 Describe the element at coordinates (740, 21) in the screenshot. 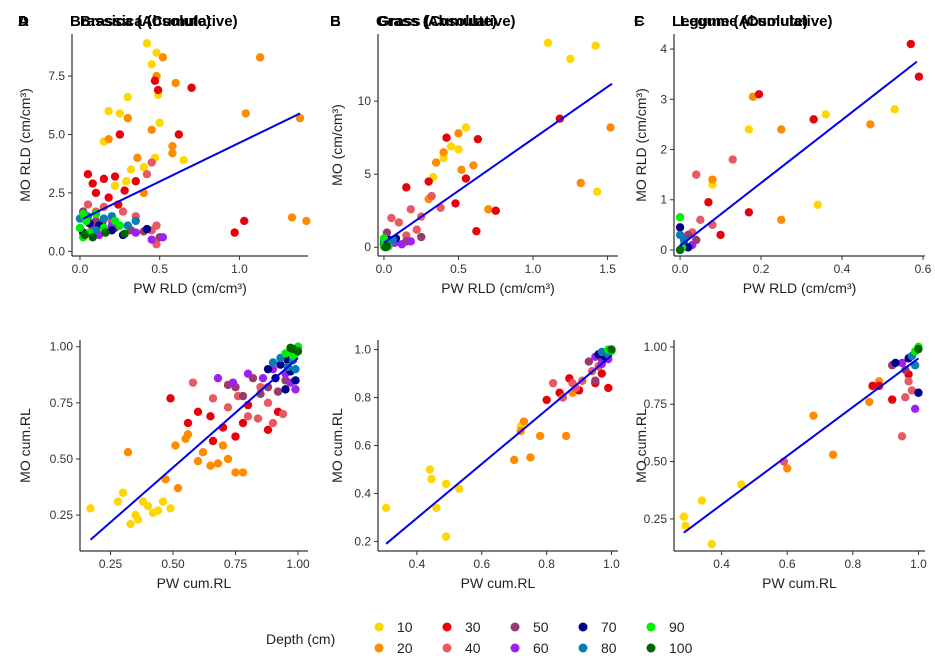

I see `panel-title: Legume (Absolute)` at that location.